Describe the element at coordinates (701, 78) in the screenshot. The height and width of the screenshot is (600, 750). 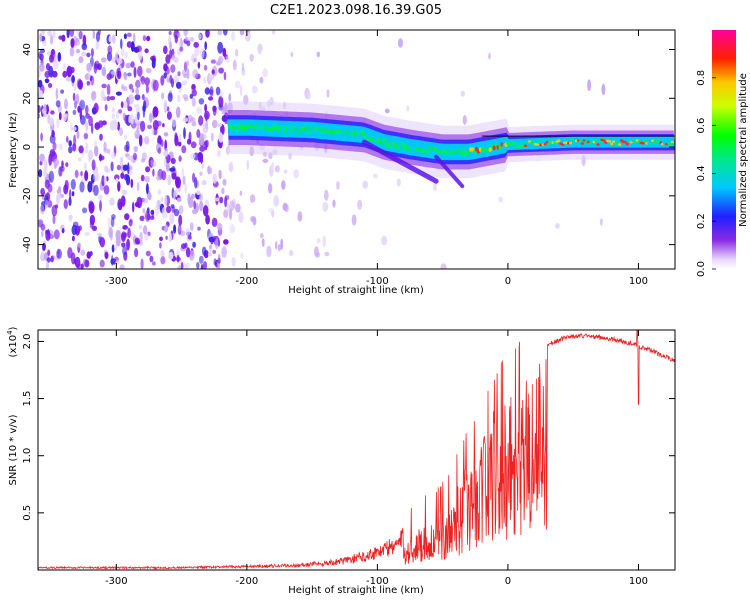
I see `colorbar-tick-label: 0.8` at that location.